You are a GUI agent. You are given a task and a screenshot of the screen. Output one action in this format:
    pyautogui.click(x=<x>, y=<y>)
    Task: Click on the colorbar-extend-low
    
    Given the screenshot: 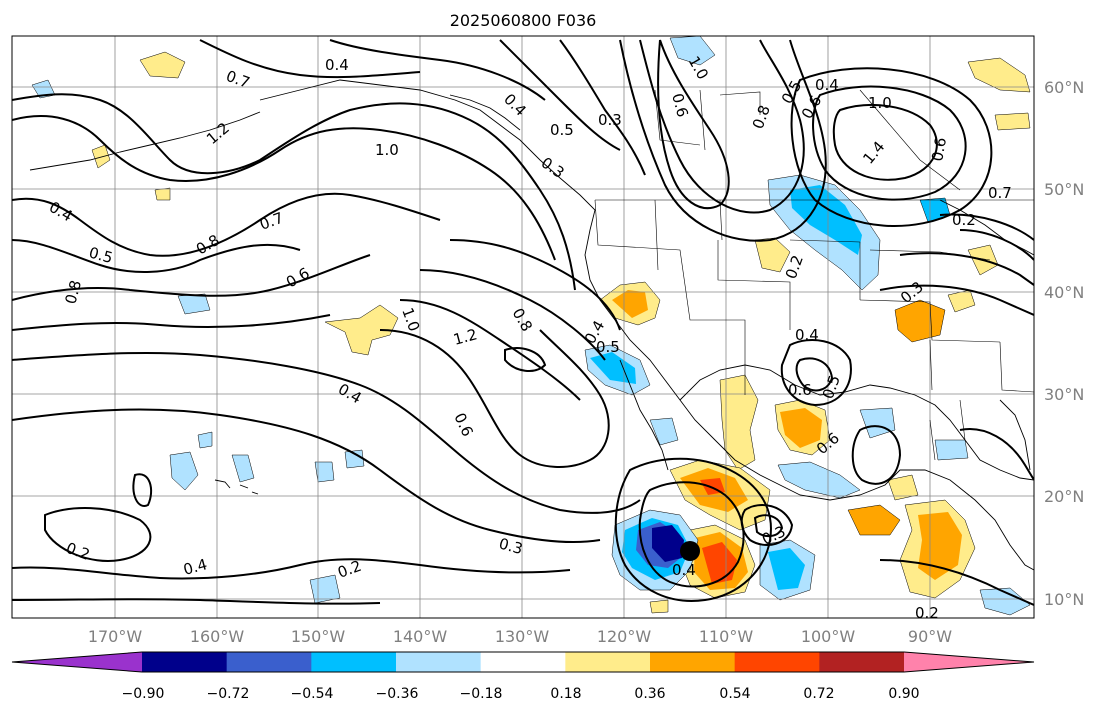 What is the action you would take?
    pyautogui.click(x=77, y=662)
    